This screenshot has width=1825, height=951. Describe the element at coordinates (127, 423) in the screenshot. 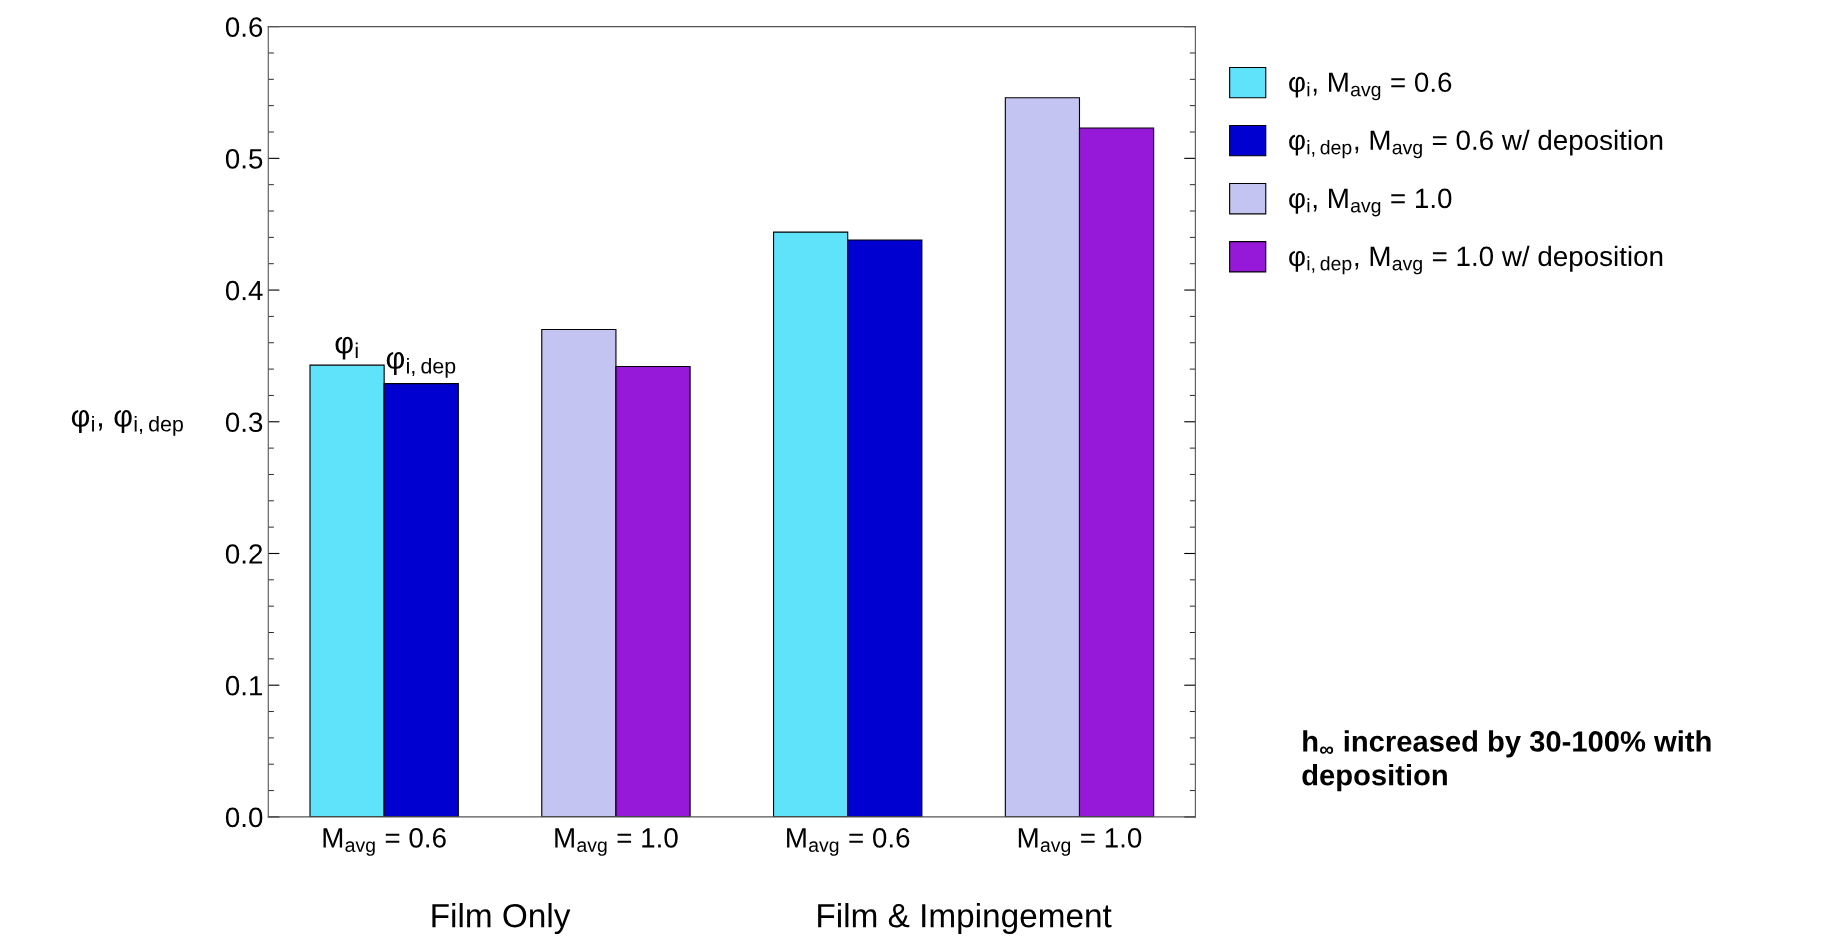

I see `y-axis-title: φ$_{i}$, φ$_{i,dep}$` at that location.